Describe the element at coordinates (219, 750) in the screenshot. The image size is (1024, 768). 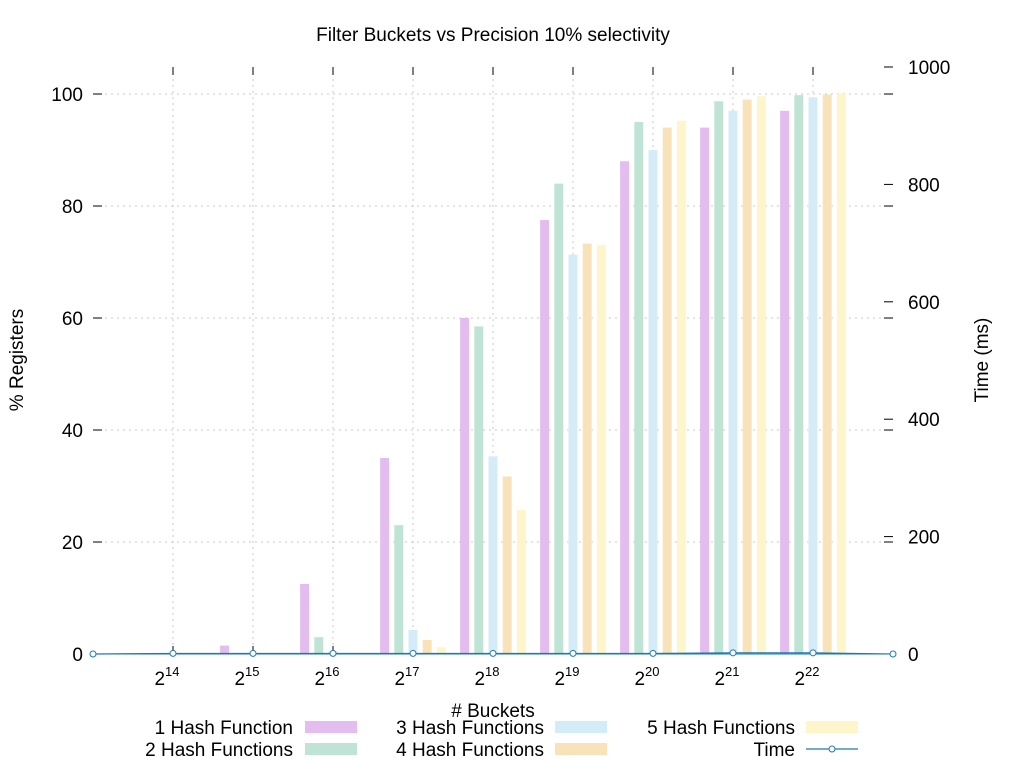
I see `legend-label: 2 Hash Functions` at that location.